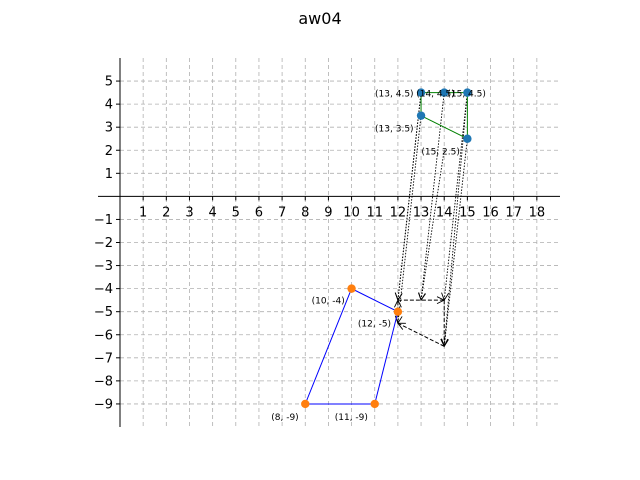 This screenshot has width=640, height=480. What do you see at coordinates (305, 212) in the screenshot?
I see `x-tick-label: 8` at bounding box center [305, 212].